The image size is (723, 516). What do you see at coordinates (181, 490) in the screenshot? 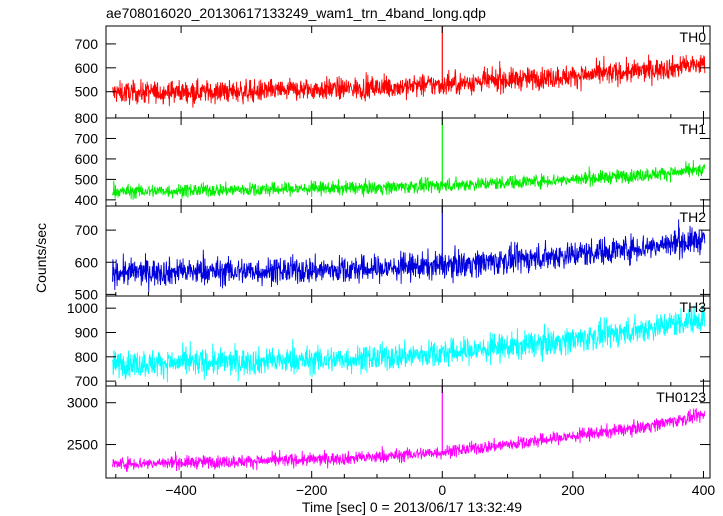
I see `x-tick-label: −400` at bounding box center [181, 490].